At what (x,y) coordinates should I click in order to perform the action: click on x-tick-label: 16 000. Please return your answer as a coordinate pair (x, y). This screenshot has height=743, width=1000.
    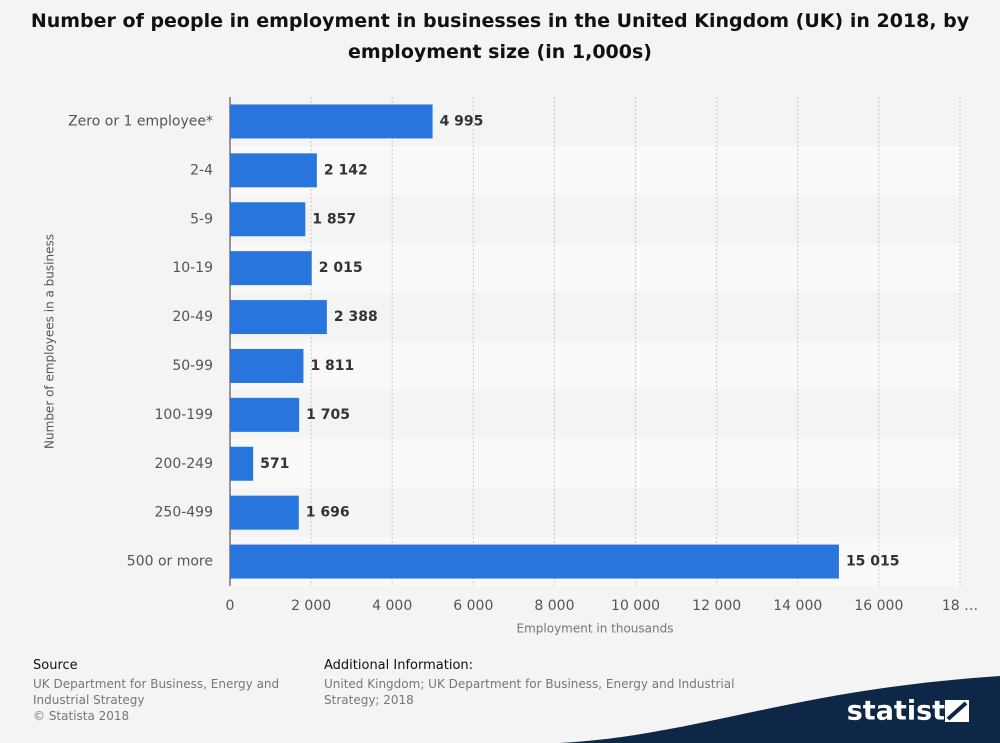
    Looking at the image, I should click on (878, 606).